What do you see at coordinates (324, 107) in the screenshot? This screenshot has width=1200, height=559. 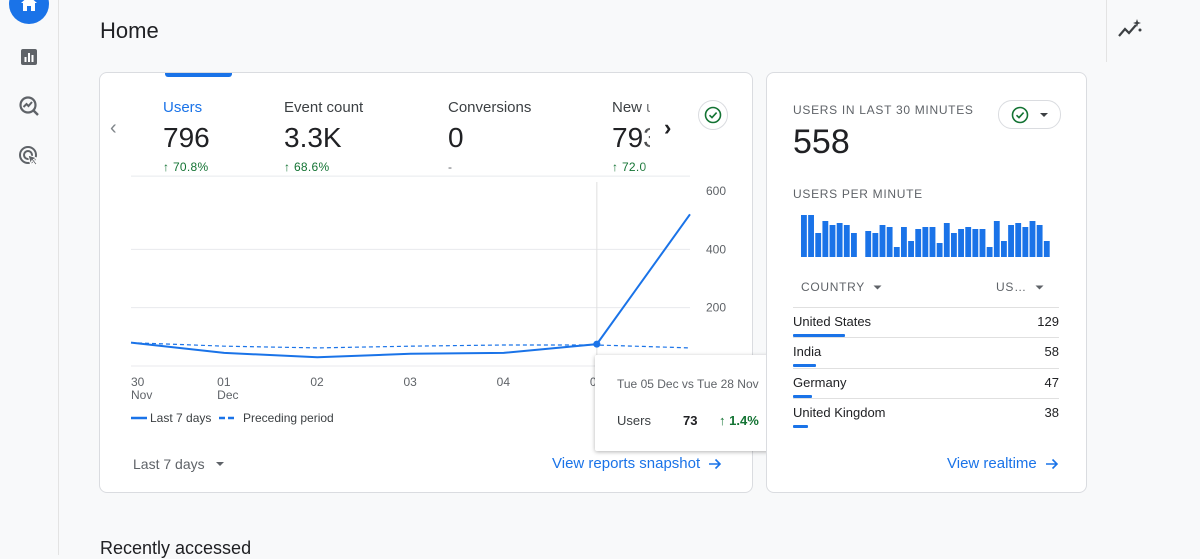 I see `metric-label: Event count` at bounding box center [324, 107].